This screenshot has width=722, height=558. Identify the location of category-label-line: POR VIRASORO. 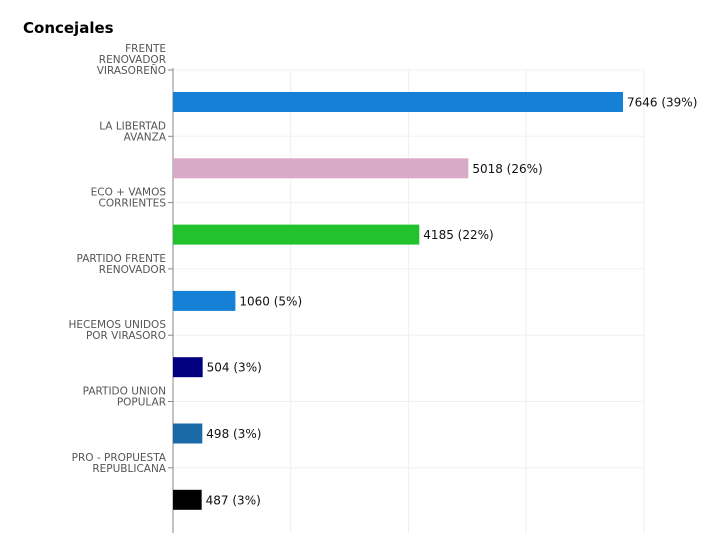
(126, 336).